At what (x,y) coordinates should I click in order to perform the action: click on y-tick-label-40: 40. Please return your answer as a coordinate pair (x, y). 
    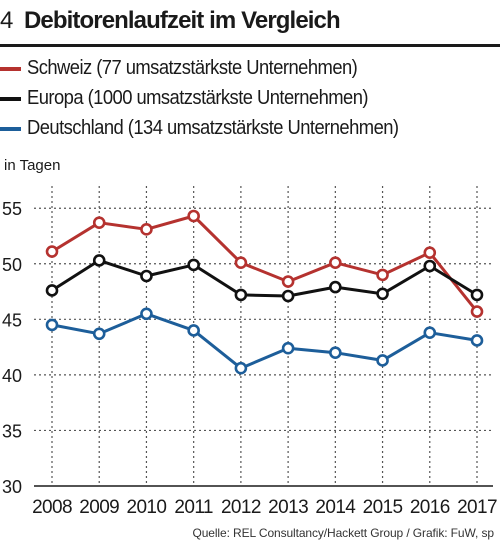
    Looking at the image, I should click on (12, 376).